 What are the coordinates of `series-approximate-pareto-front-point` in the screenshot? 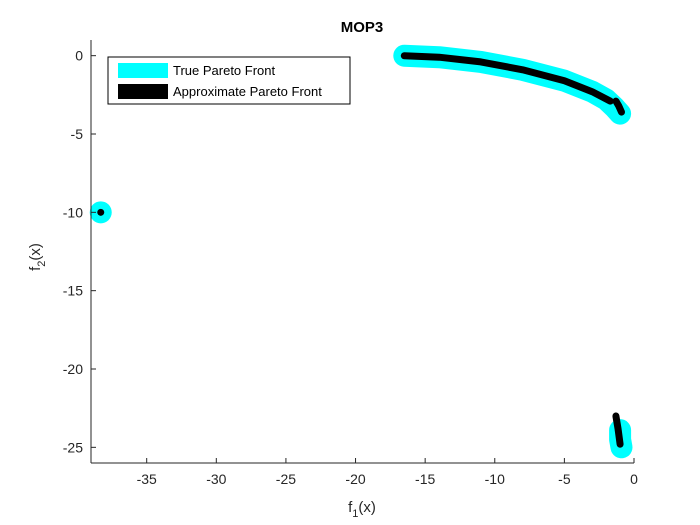 It's located at (101, 212).